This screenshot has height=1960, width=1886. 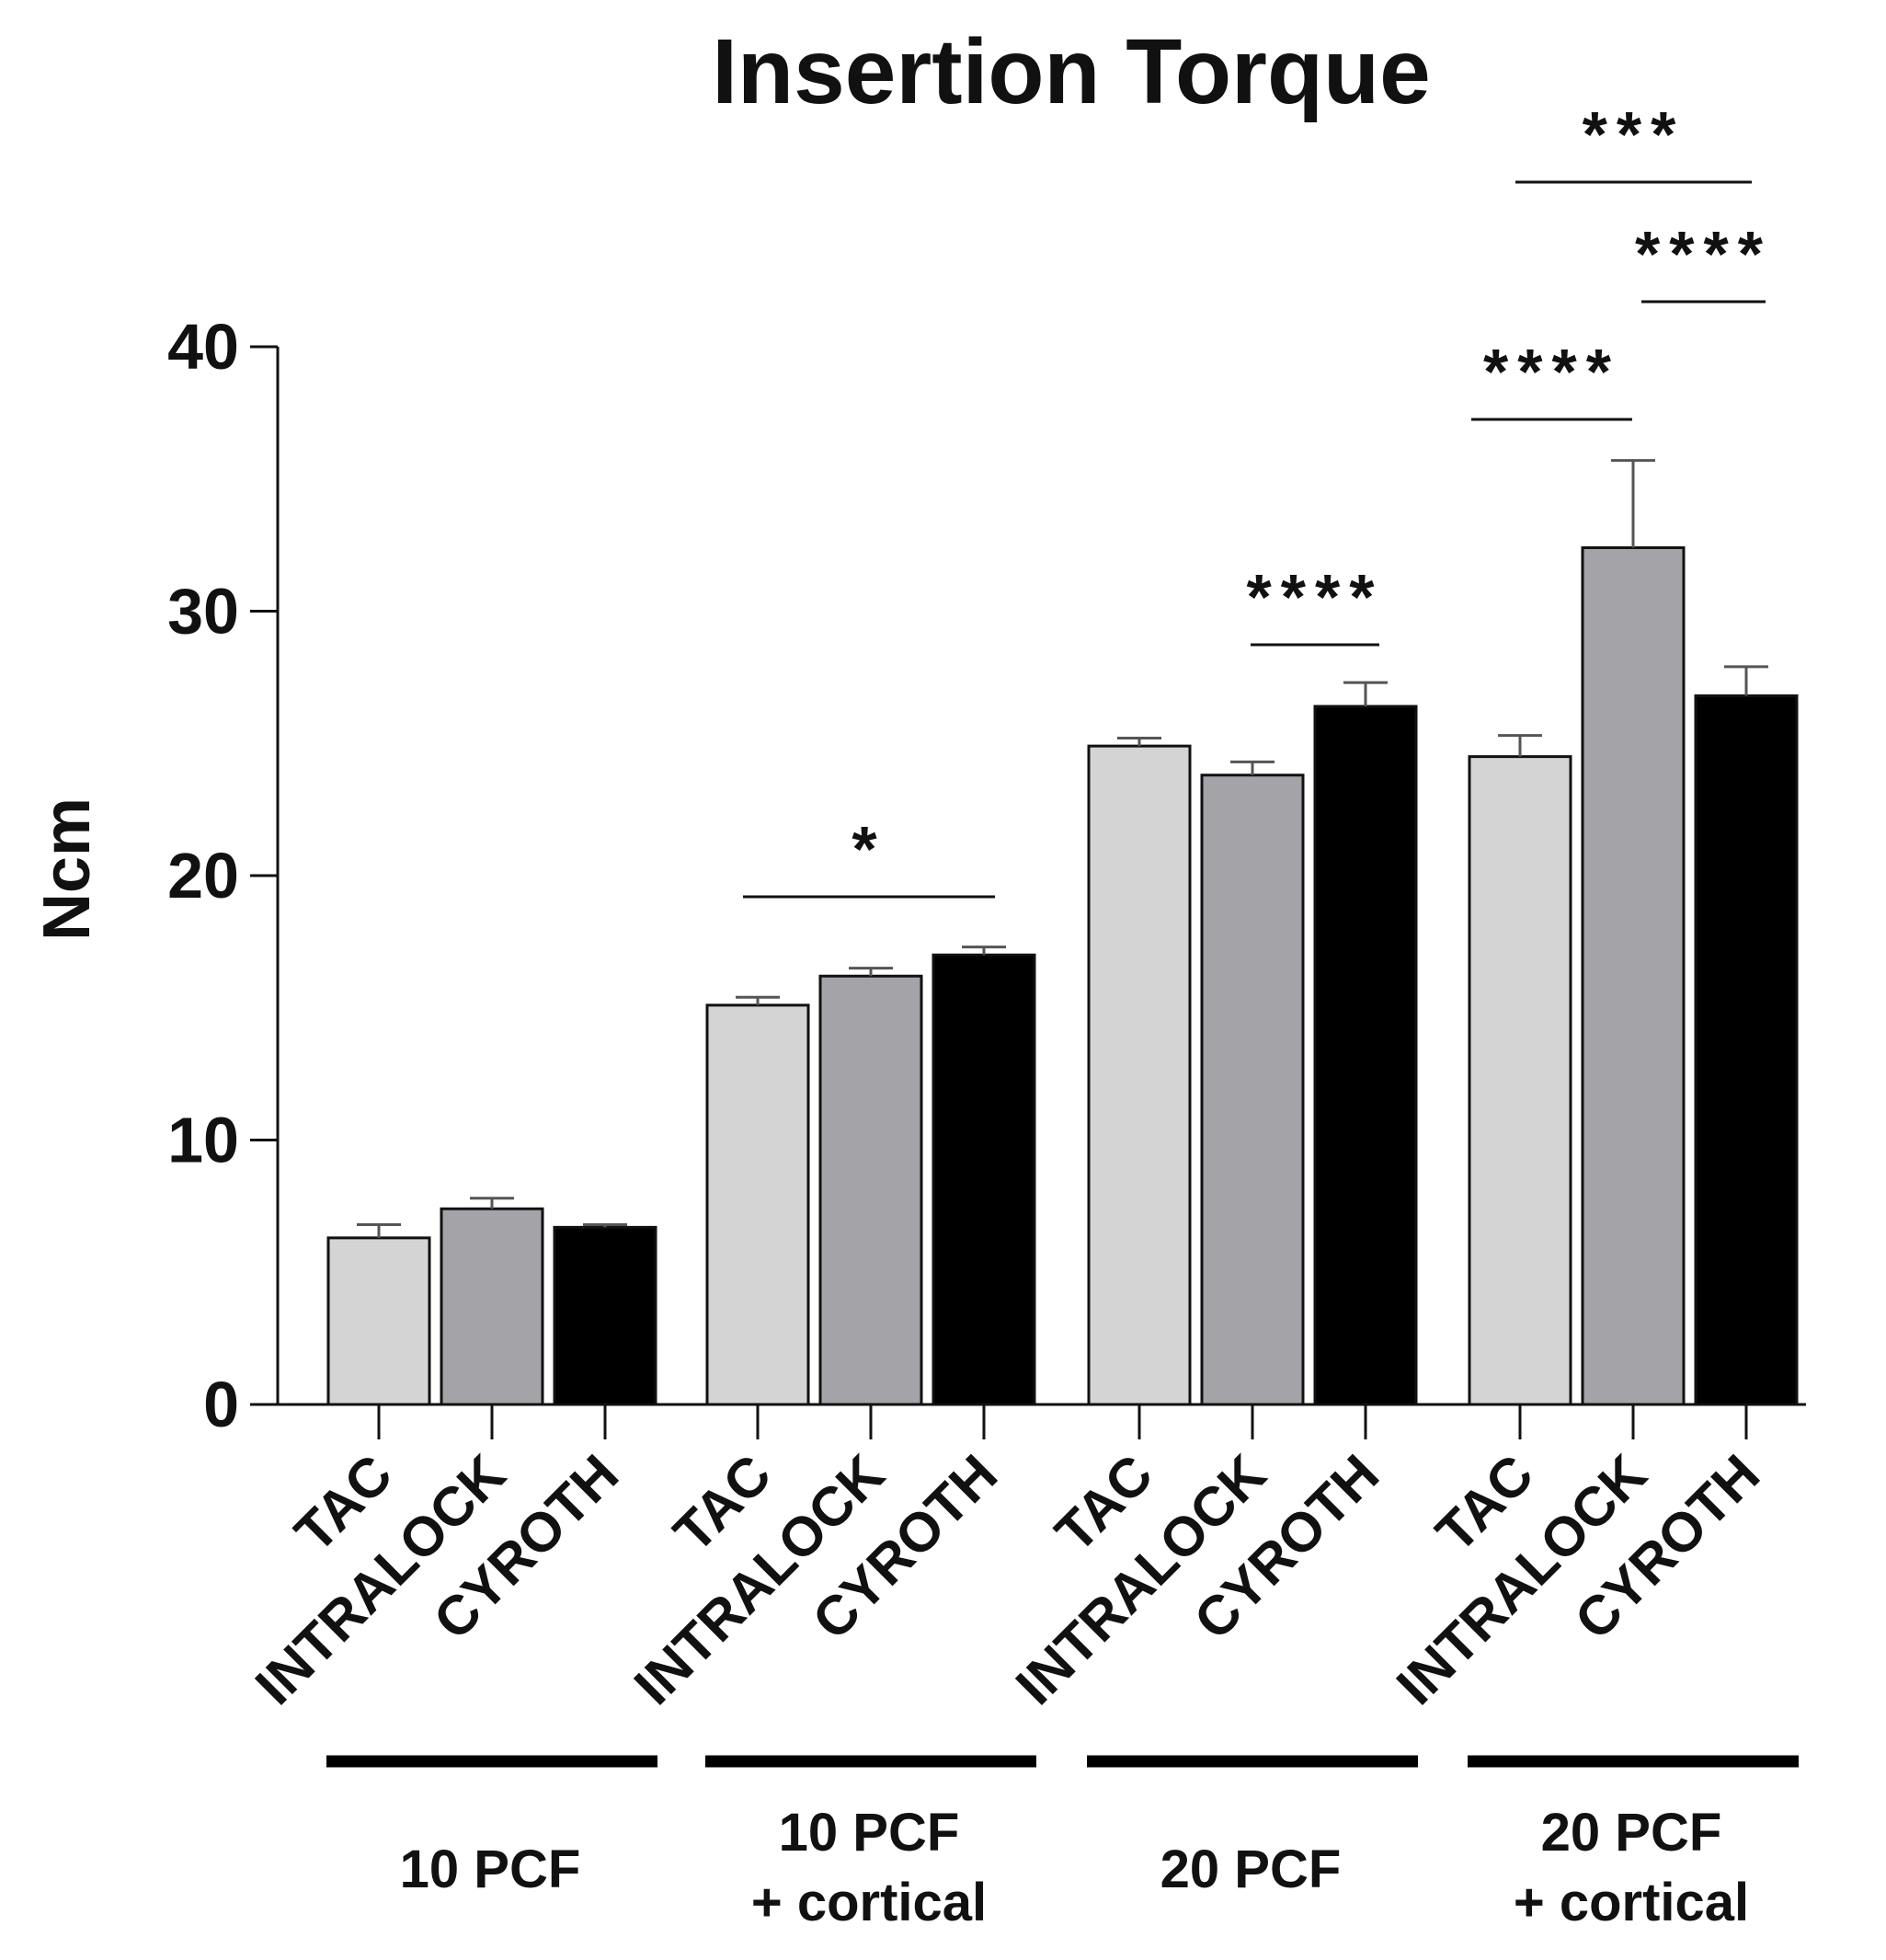 I want to click on y-tick-label: 40, so click(x=203, y=347).